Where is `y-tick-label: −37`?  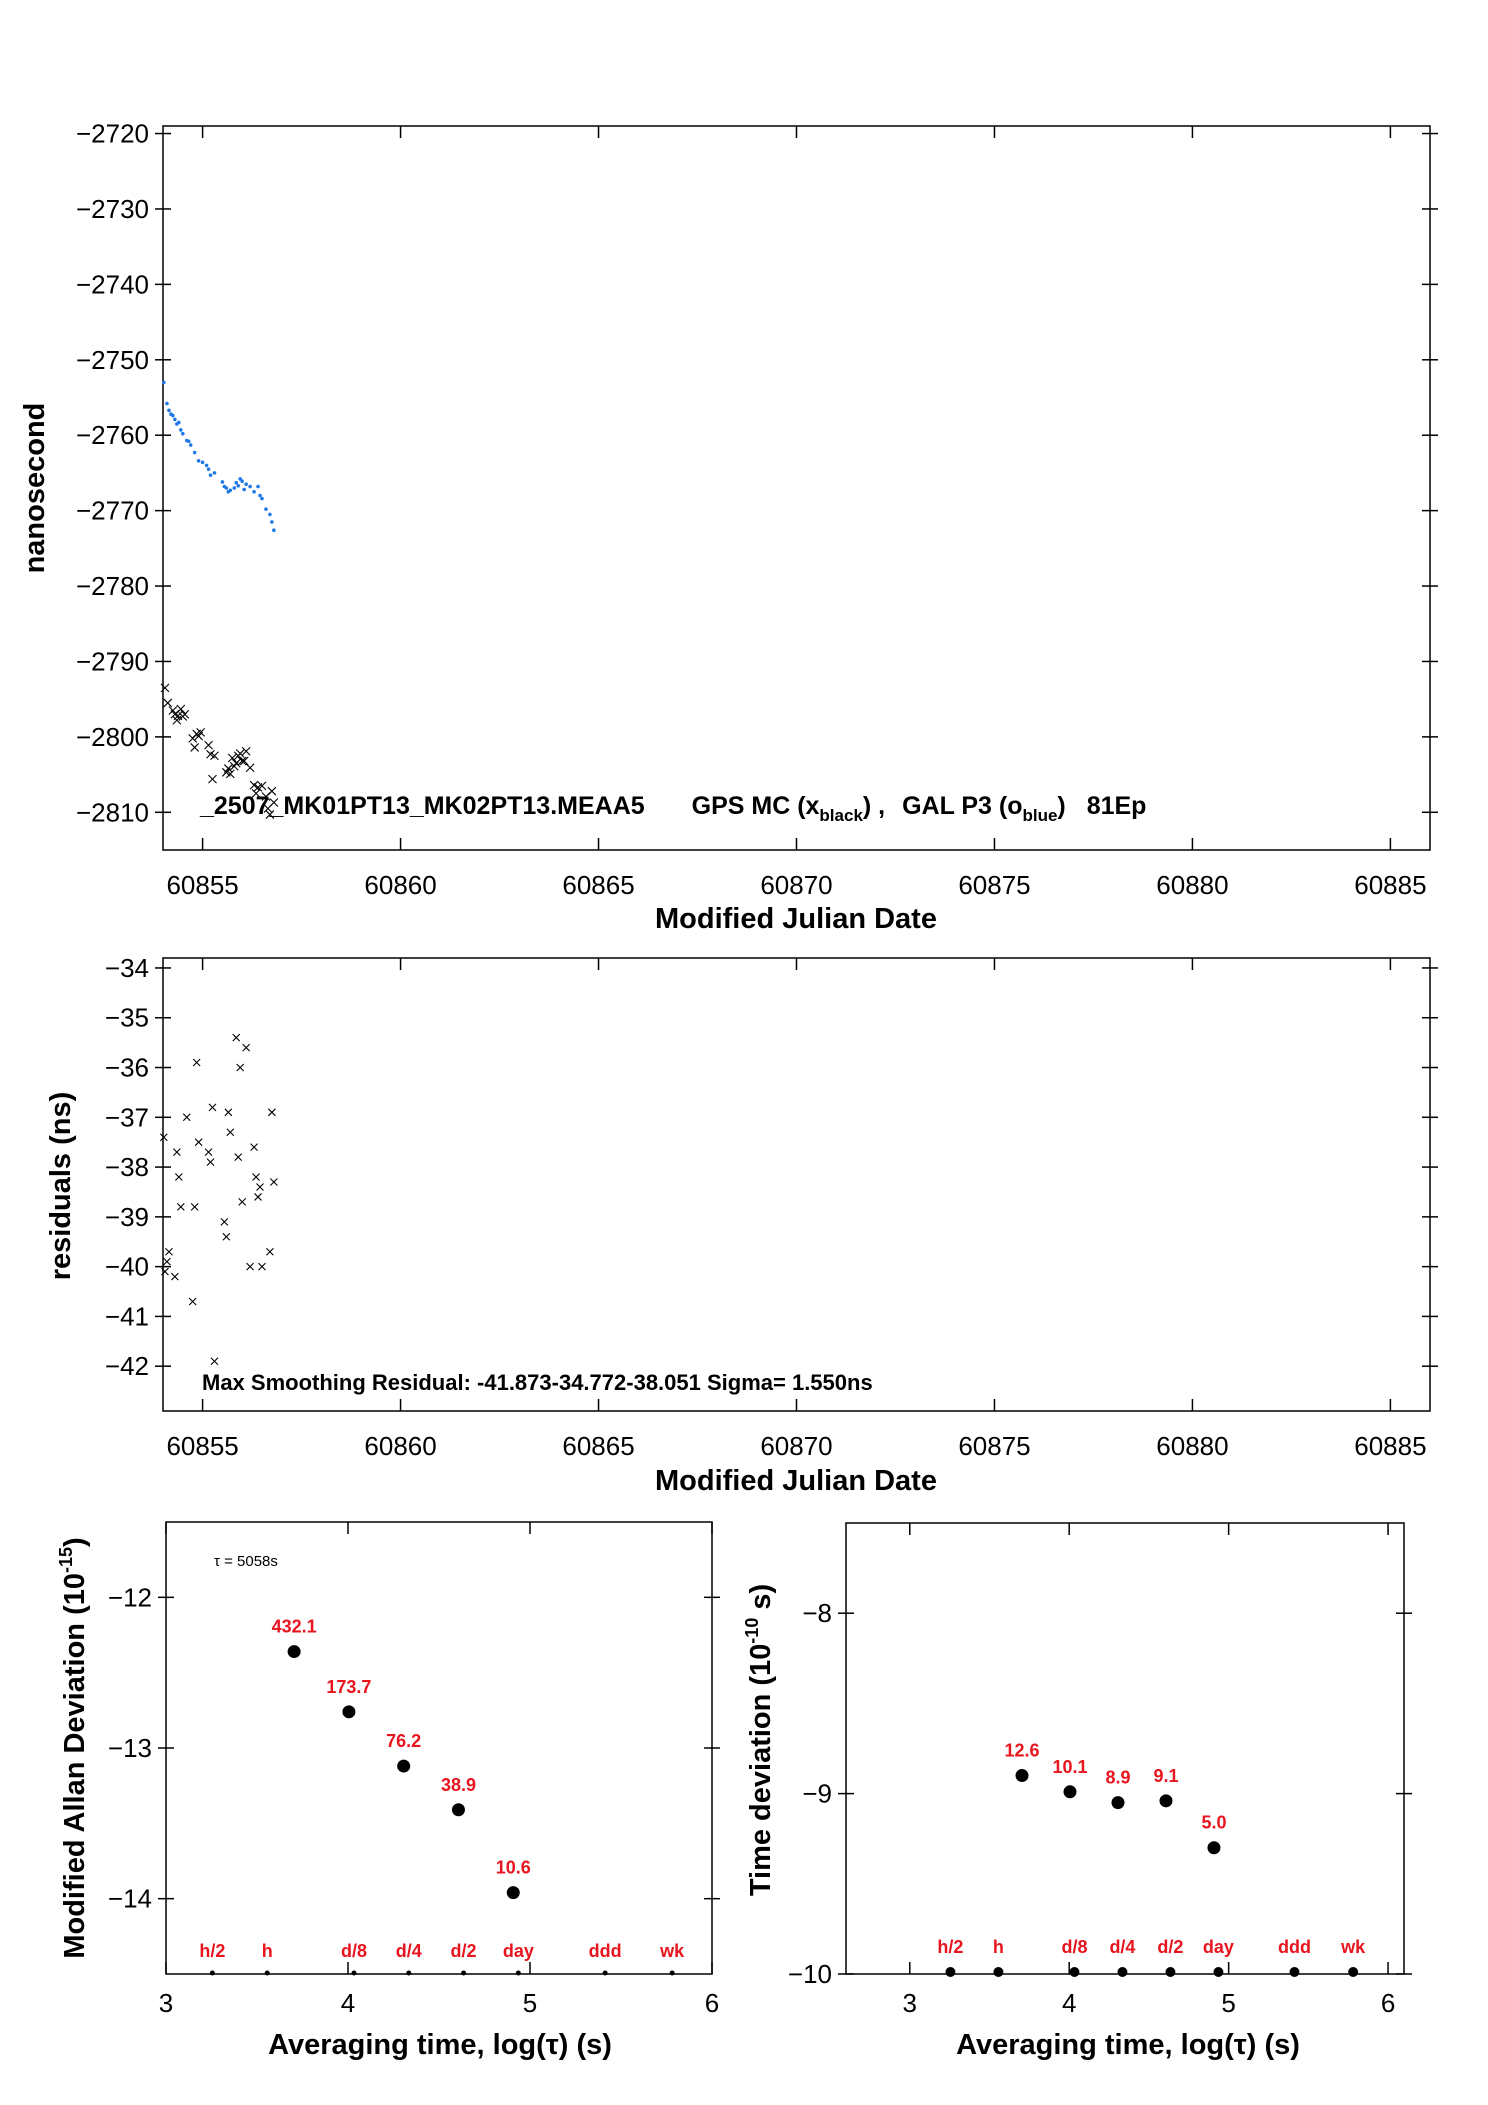
y-tick-label: −37 is located at coordinates (127, 1117).